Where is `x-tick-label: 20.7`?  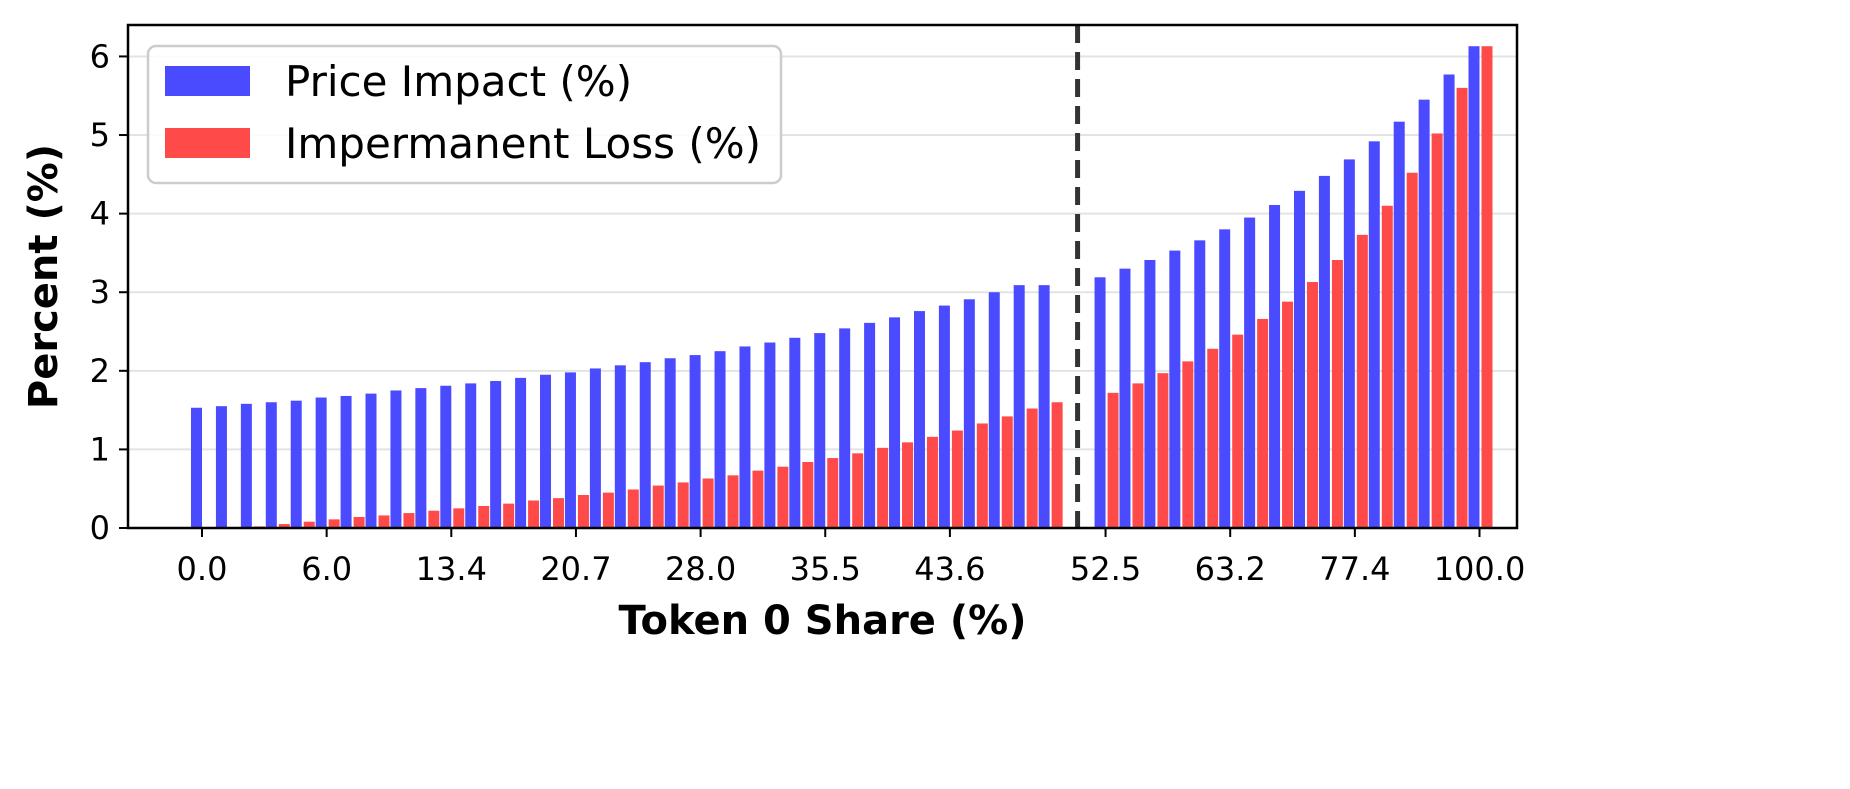 x-tick-label: 20.7 is located at coordinates (575, 569).